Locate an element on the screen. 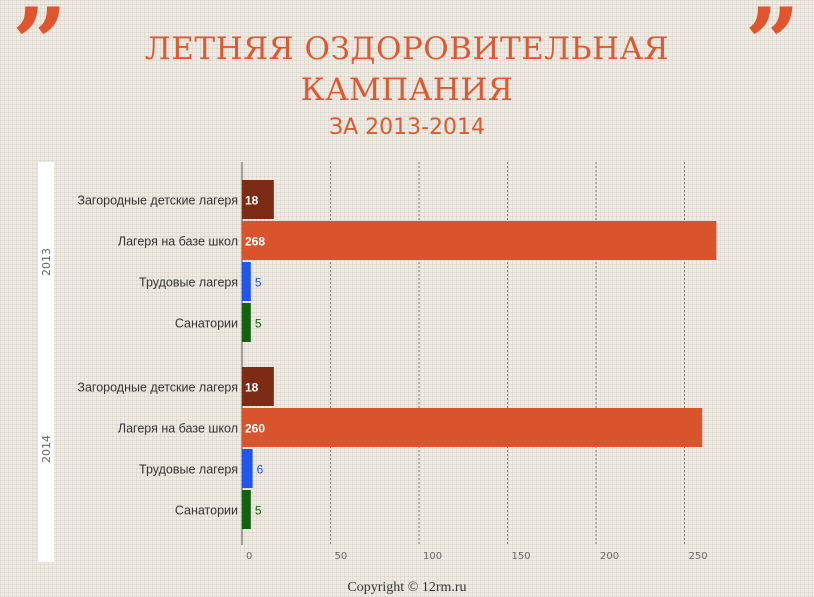 This screenshot has height=597, width=814. x-tick-label: 200 is located at coordinates (609, 556).